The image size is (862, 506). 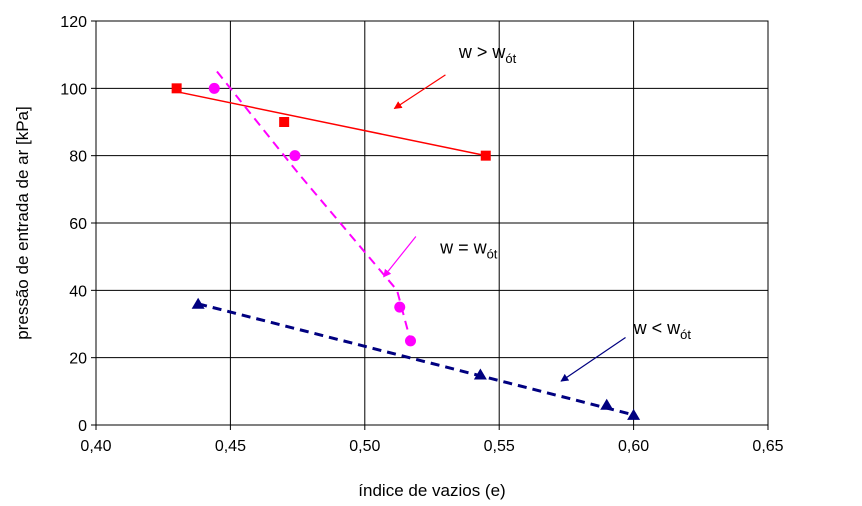 What do you see at coordinates (432, 440) in the screenshot?
I see `x-axis-ticks: 0,40 0,45 0,50 0,55 0,60 0,65` at bounding box center [432, 440].